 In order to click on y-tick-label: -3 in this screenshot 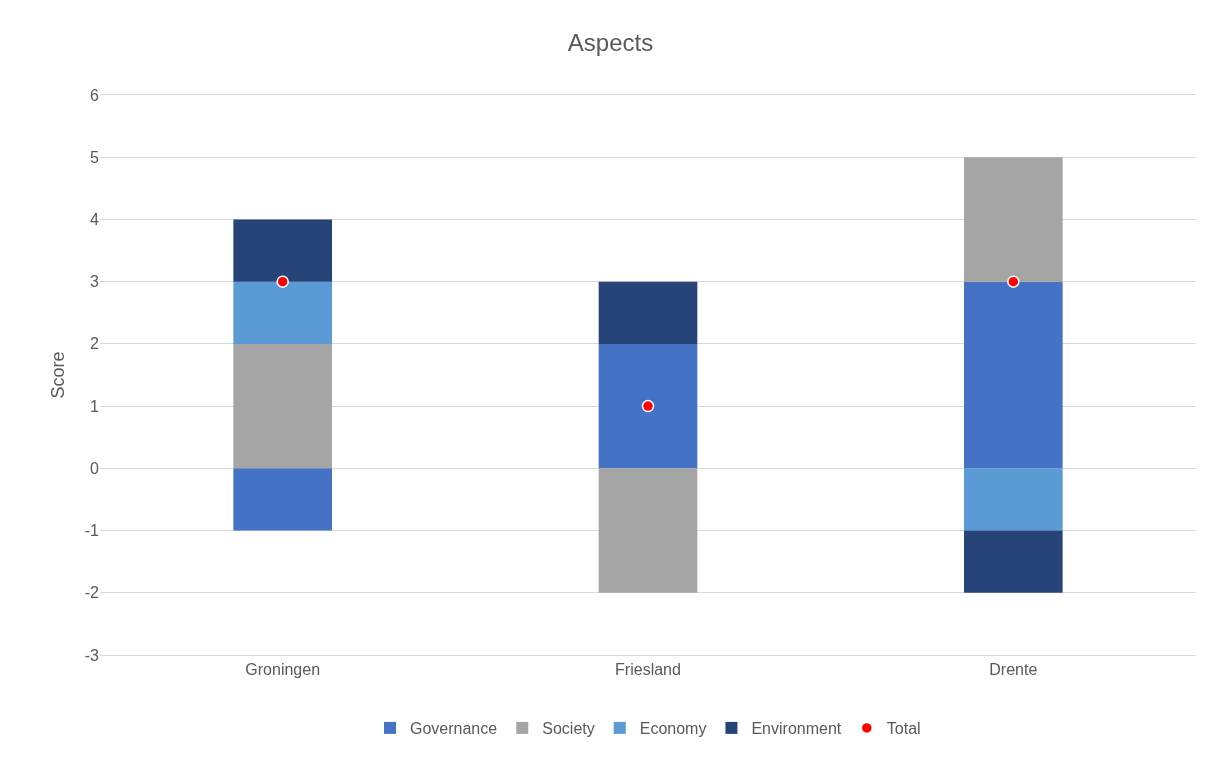, I will do `click(92, 655)`.